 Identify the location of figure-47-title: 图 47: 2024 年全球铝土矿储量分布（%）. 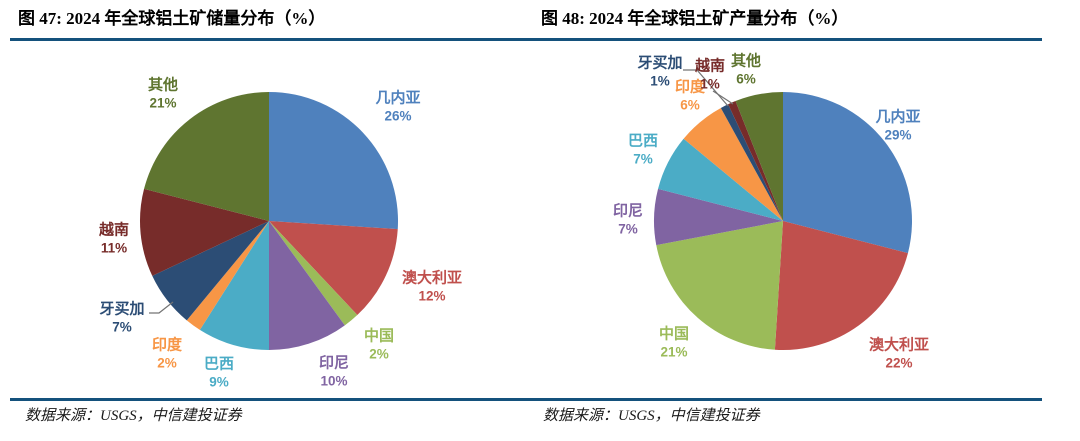
(172, 18).